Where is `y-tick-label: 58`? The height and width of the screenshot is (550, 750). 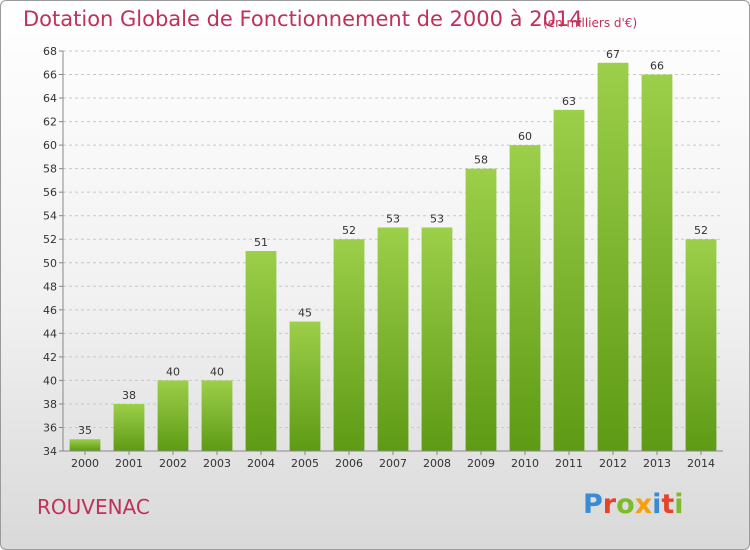 y-tick-label: 58 is located at coordinates (50, 169).